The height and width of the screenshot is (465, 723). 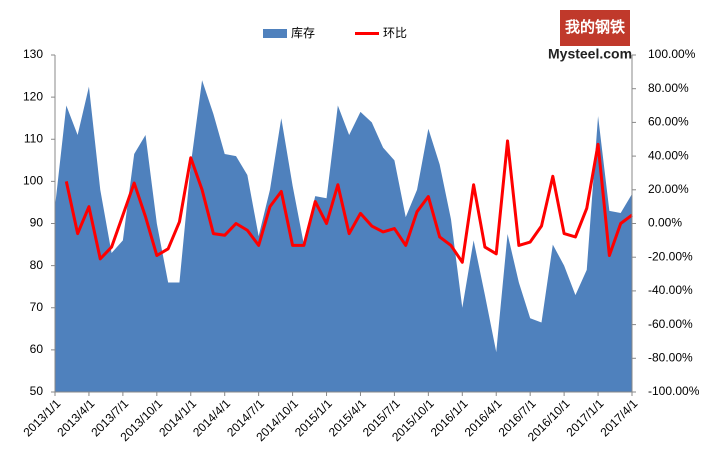 What do you see at coordinates (670, 290) in the screenshot?
I see `y2-tick-label: -40.00%` at bounding box center [670, 290].